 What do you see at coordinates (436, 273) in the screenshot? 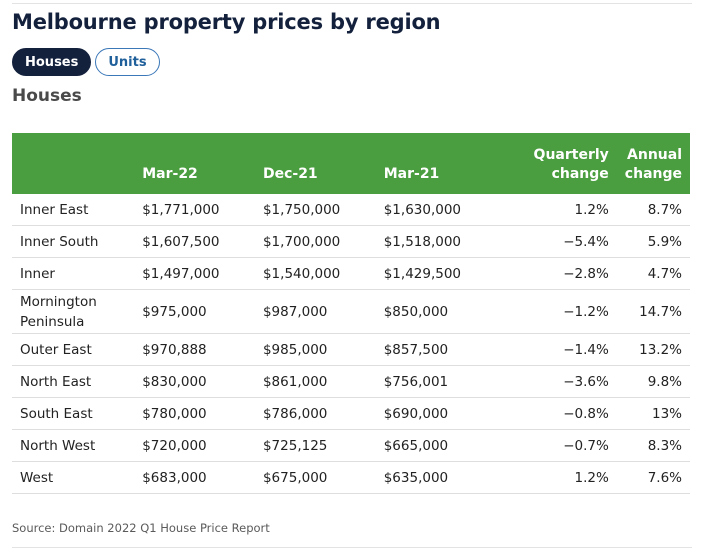
I see `price-mar-21-cell: $1,429,500` at bounding box center [436, 273].